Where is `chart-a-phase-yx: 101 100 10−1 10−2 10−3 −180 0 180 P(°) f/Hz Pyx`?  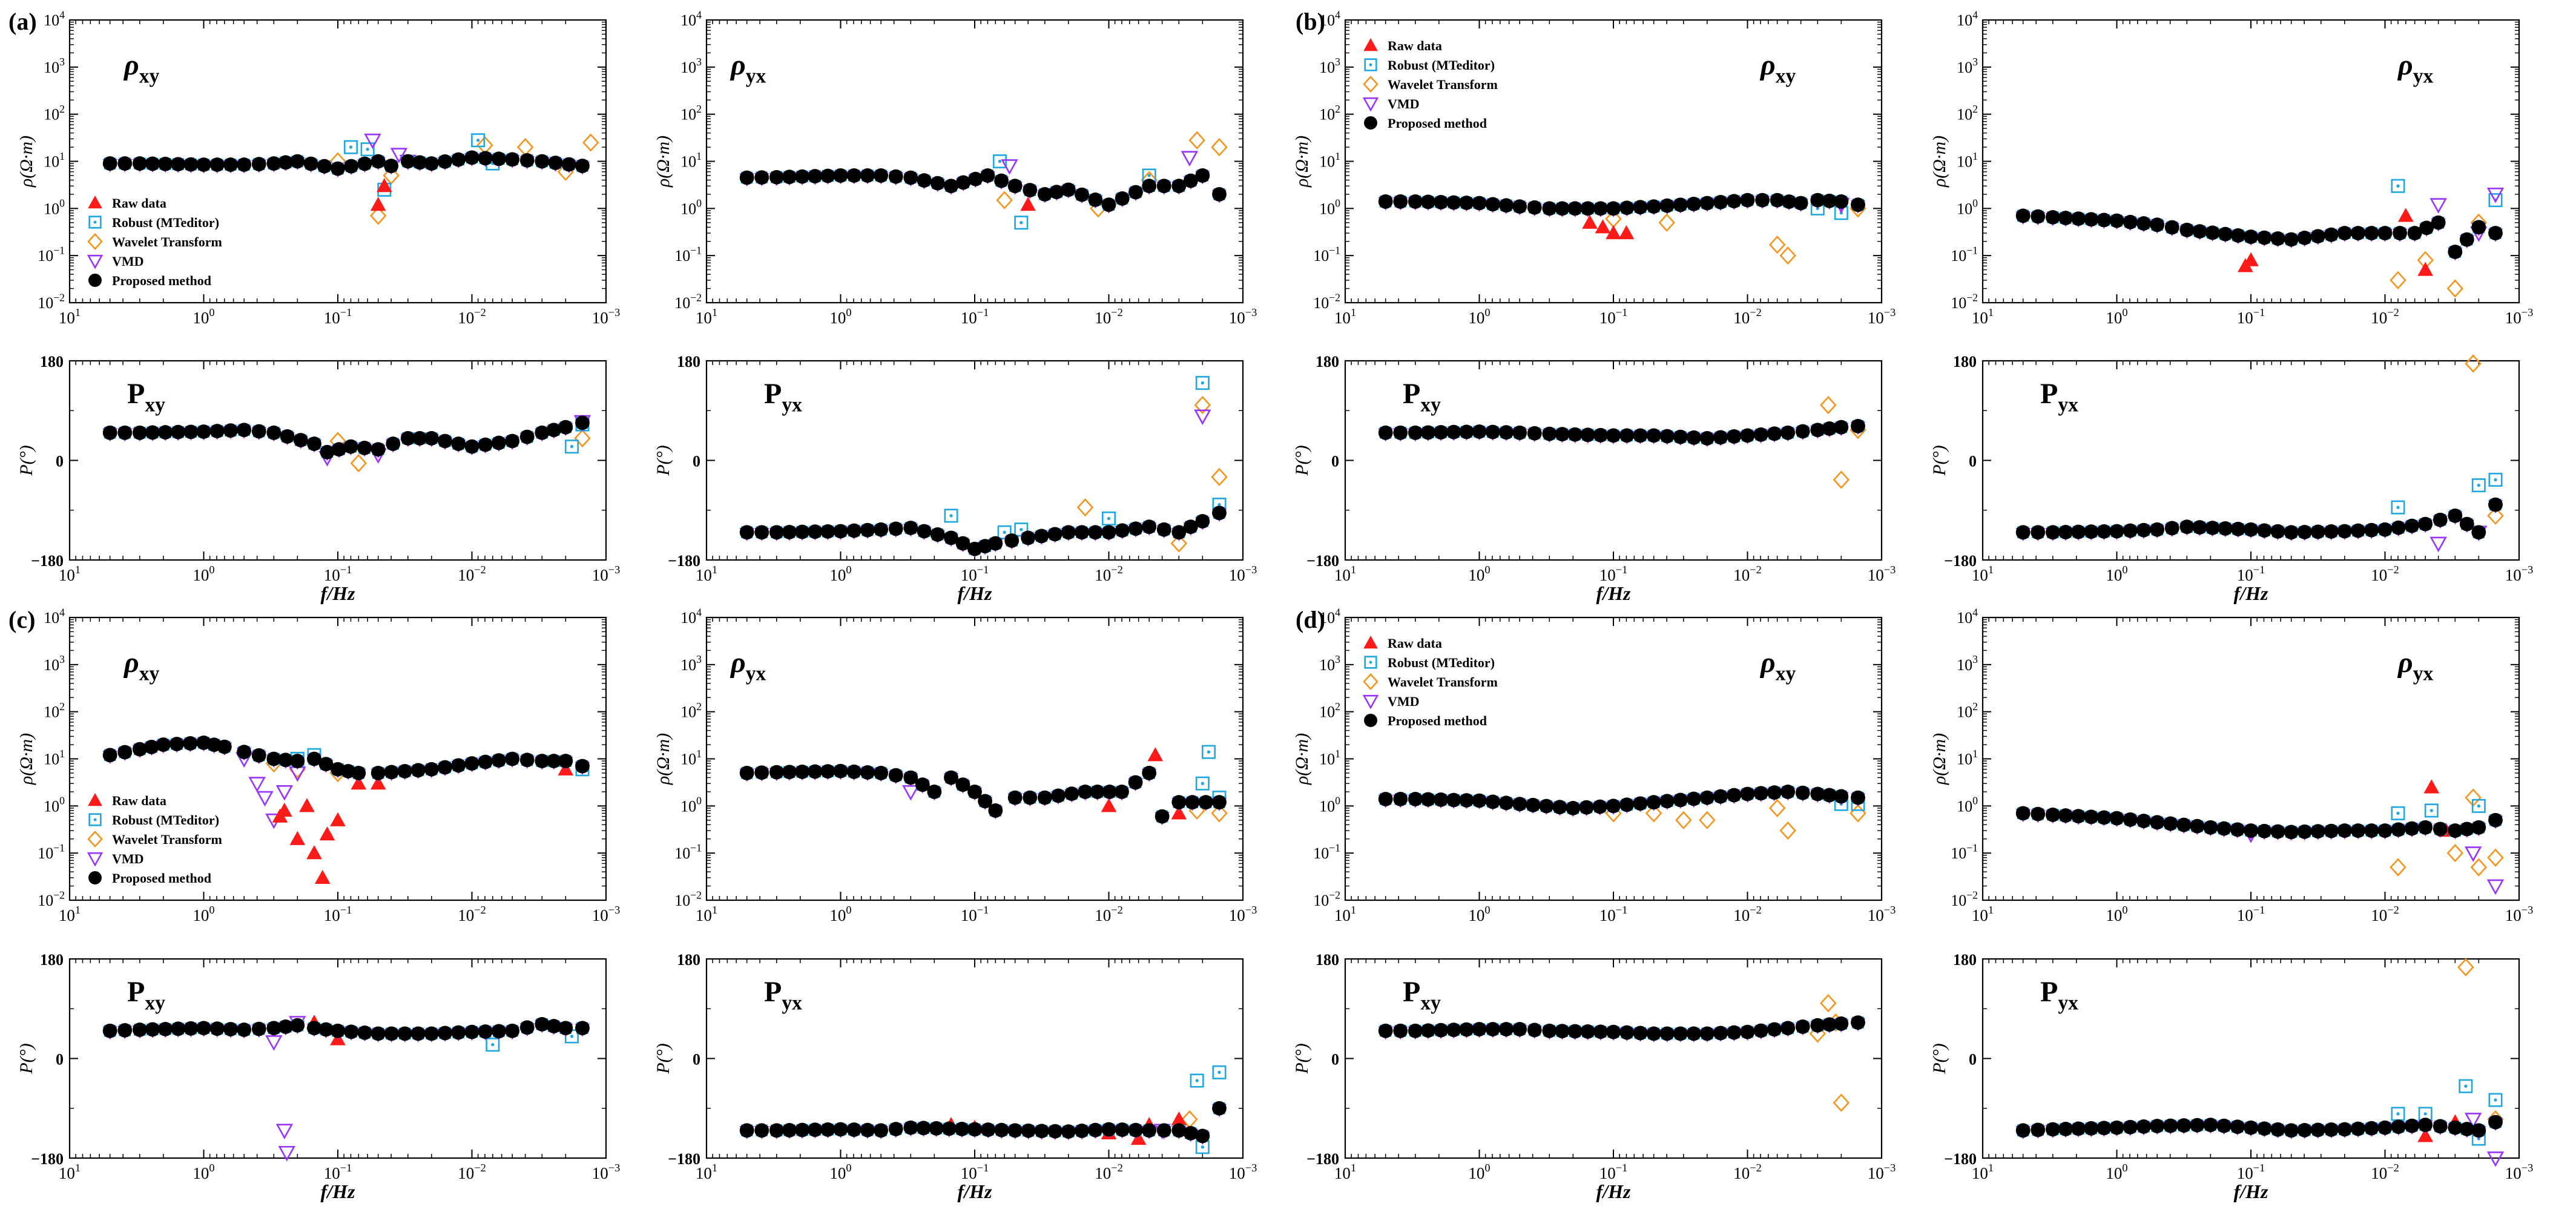
chart-a-phase-yx: 101 100 10−1 10−2 10−3 −180 0 180 P(°) f/Hz Pyx is located at coordinates (955, 478).